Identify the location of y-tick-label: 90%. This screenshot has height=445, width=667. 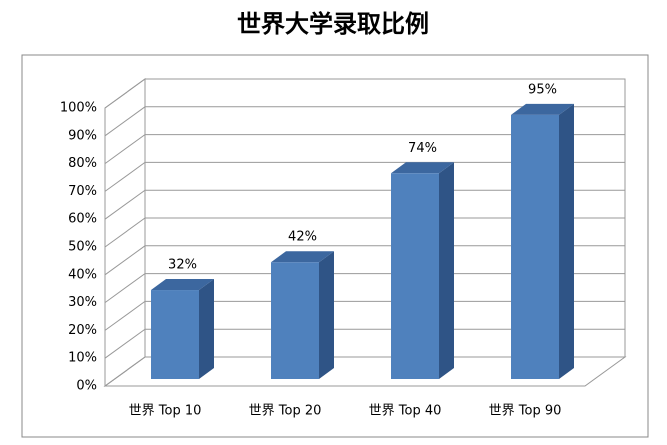
(82, 135).